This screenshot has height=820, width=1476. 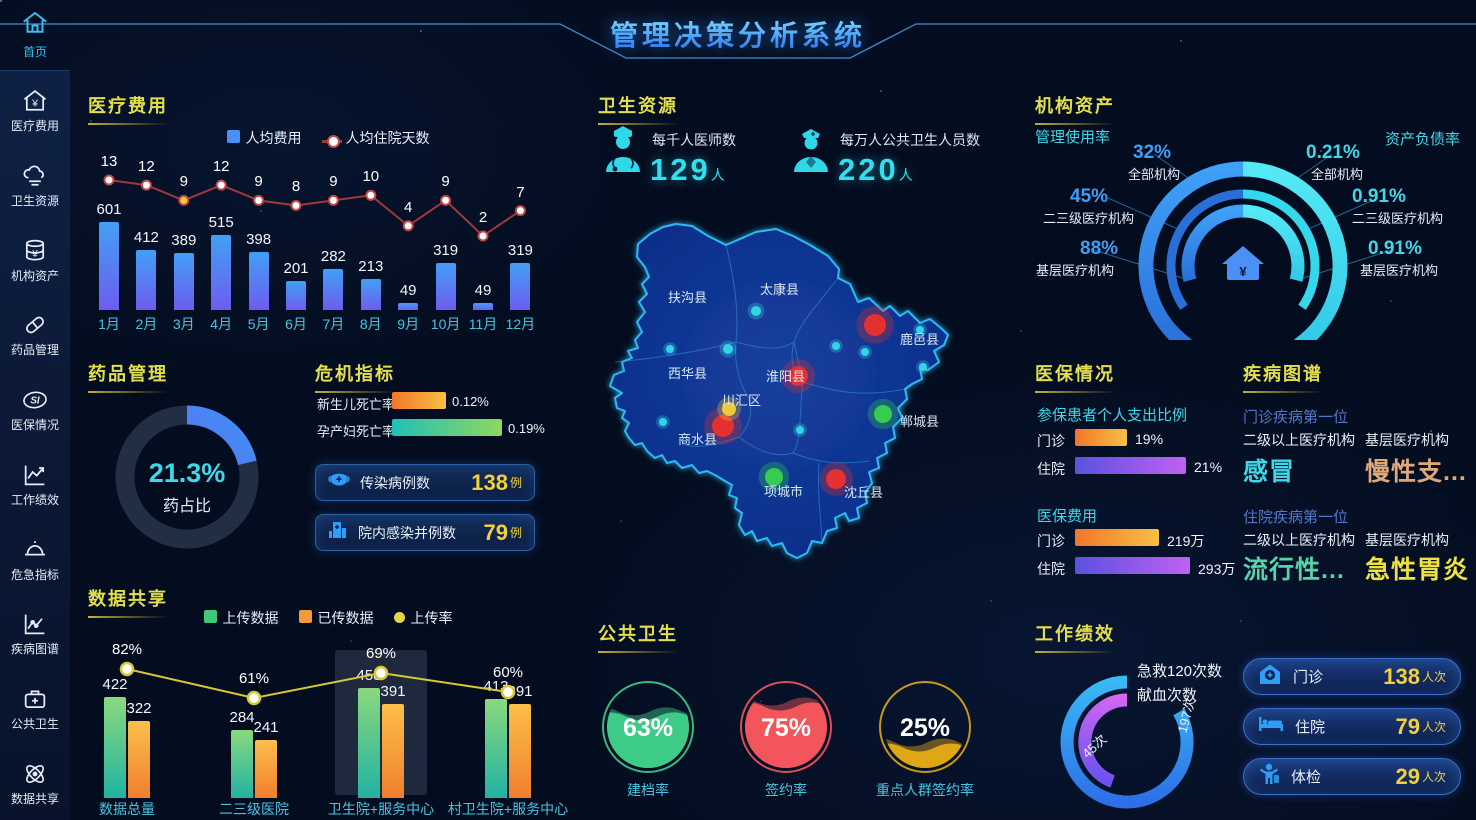 I want to click on sidebar-item-insurance: SI 医保情况, so click(x=35, y=409).